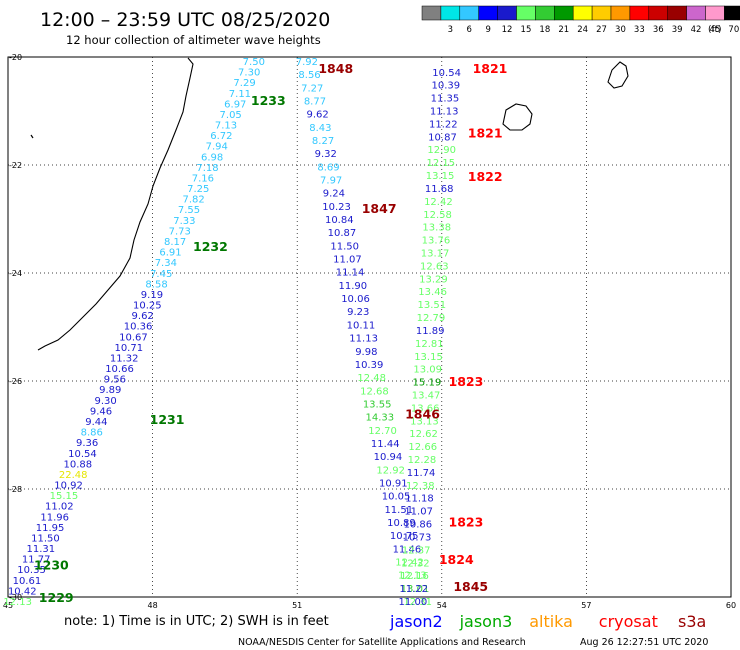 The image size is (740, 650). What do you see at coordinates (426, 395) in the screenshot?
I see `wave-height-label: 13.47` at bounding box center [426, 395].